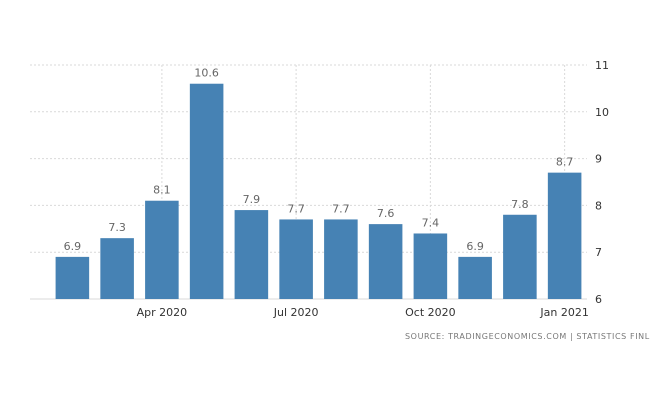  I want to click on y-tick-label: 6, so click(598, 299).